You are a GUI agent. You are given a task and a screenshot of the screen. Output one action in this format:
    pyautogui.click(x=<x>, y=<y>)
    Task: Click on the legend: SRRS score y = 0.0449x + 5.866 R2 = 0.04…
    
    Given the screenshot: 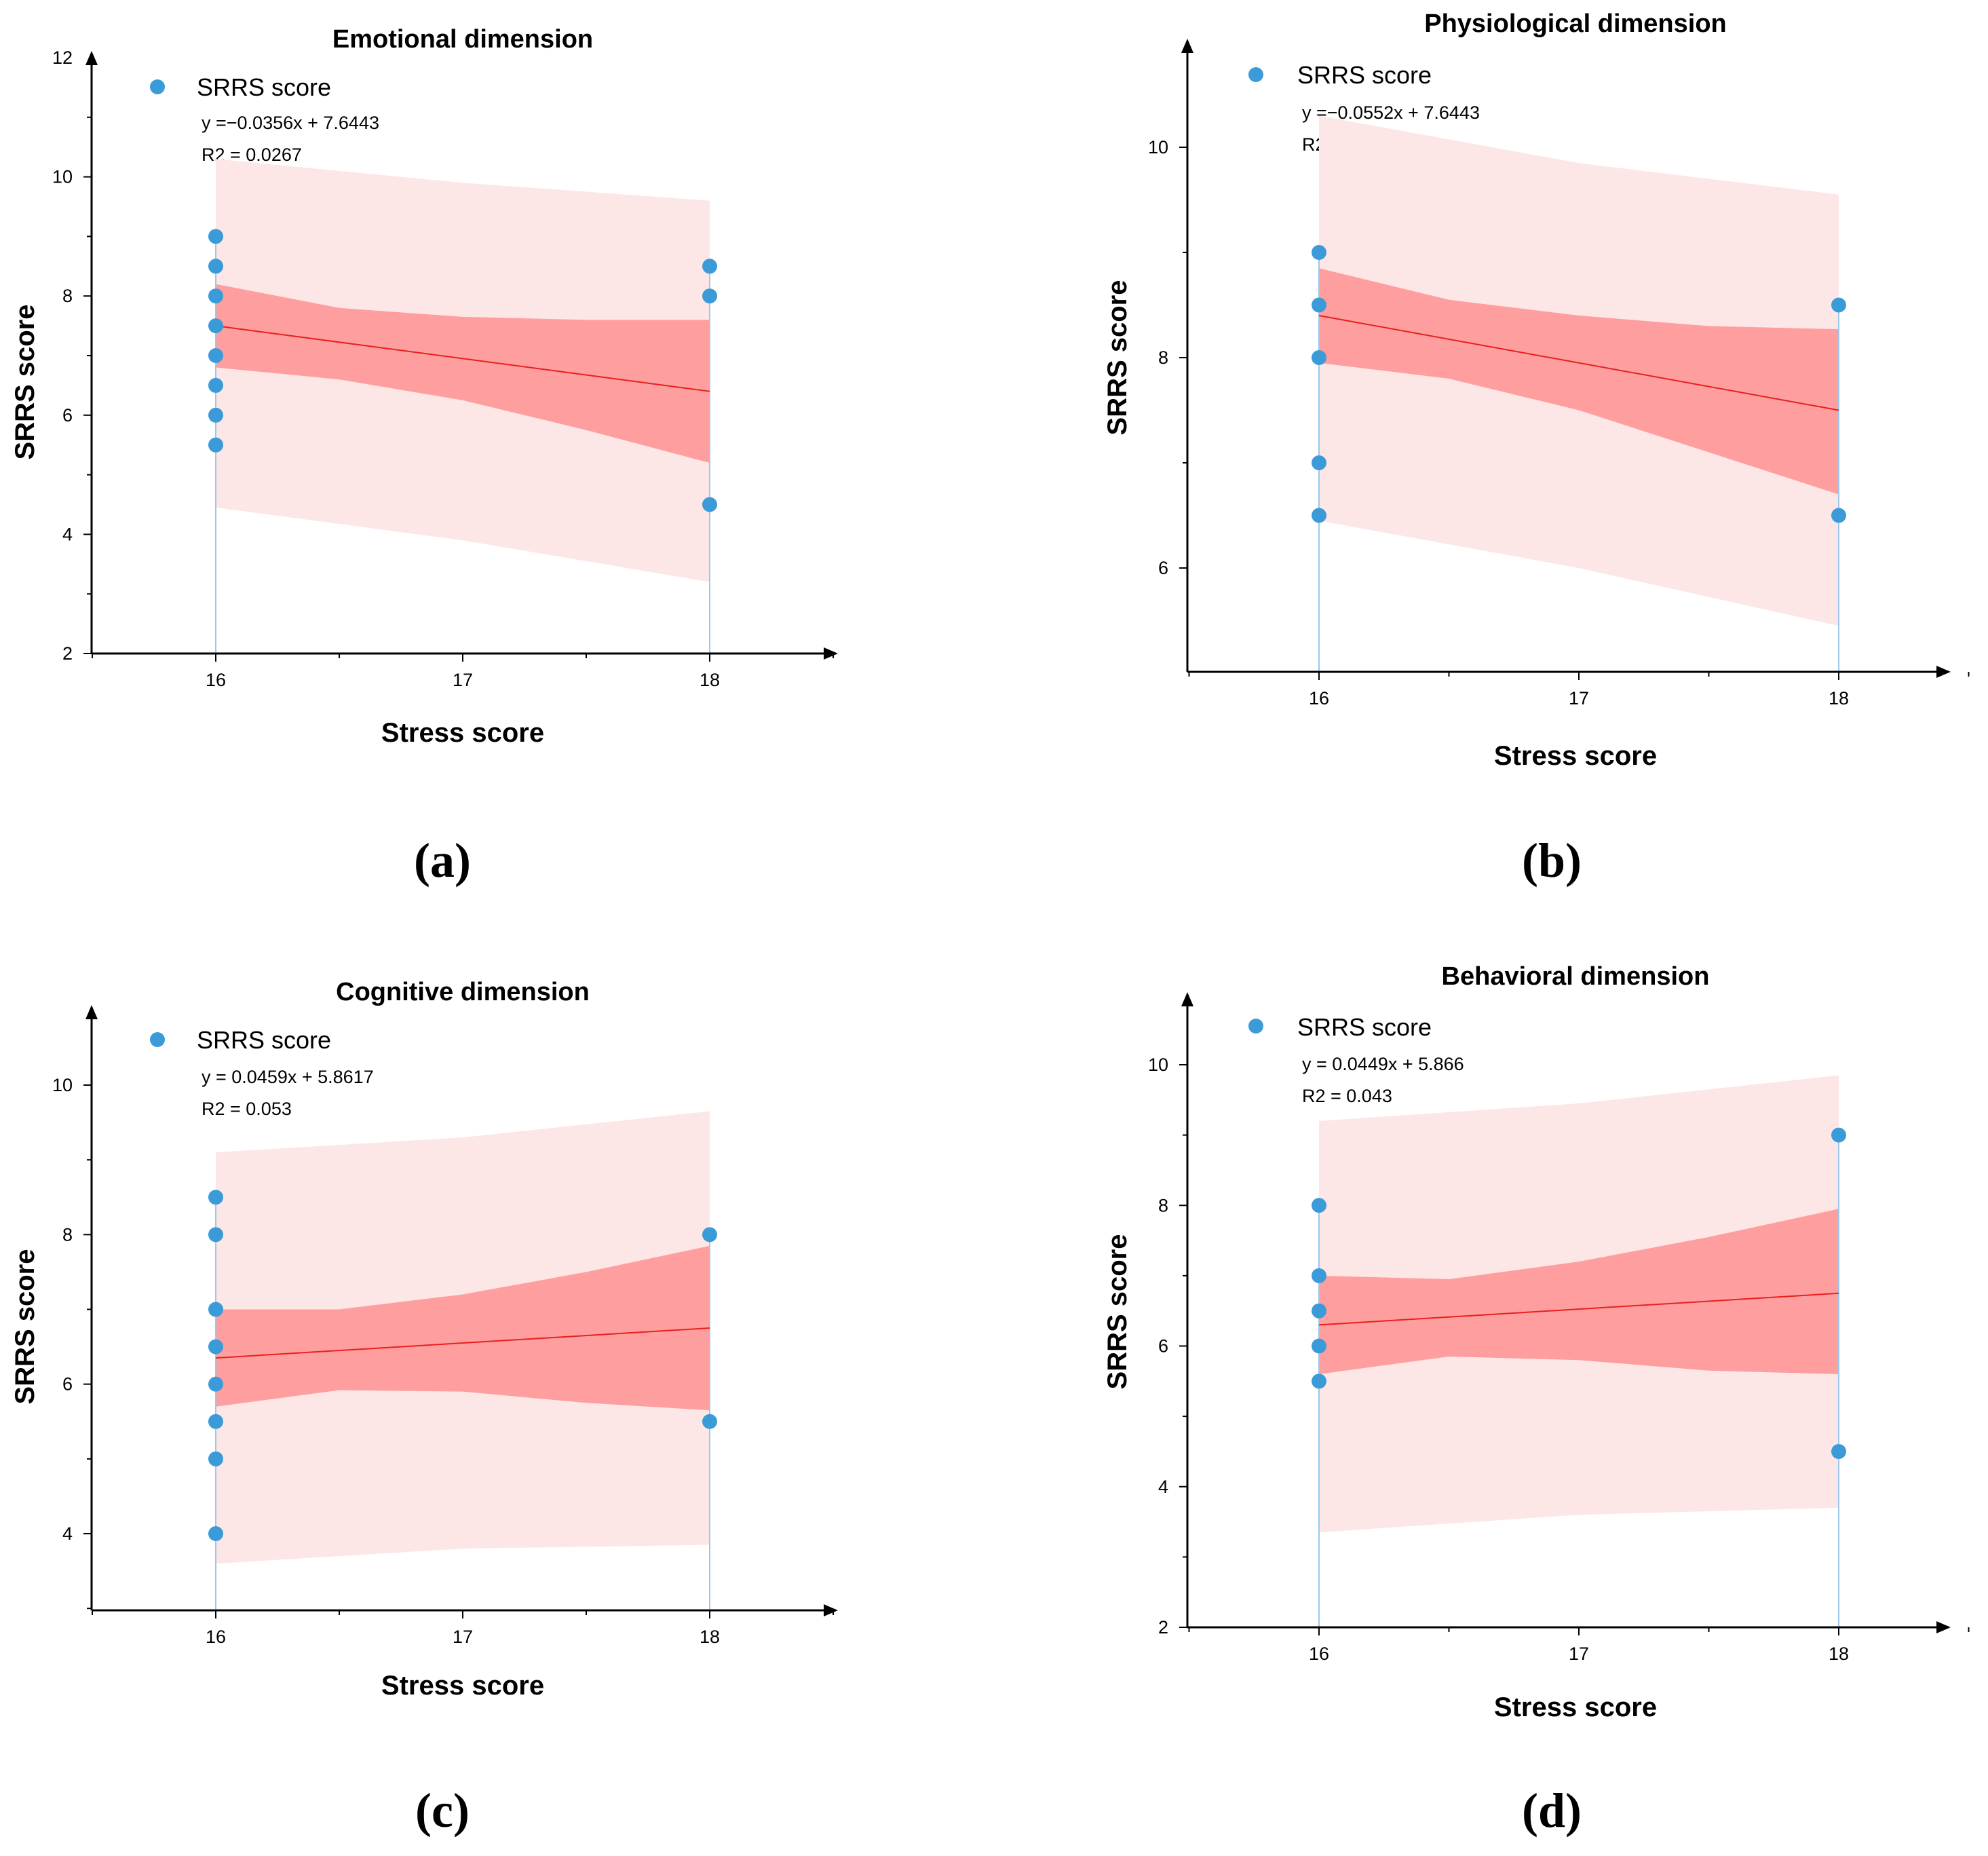 What is the action you would take?
    pyautogui.click(x=1356, y=1059)
    